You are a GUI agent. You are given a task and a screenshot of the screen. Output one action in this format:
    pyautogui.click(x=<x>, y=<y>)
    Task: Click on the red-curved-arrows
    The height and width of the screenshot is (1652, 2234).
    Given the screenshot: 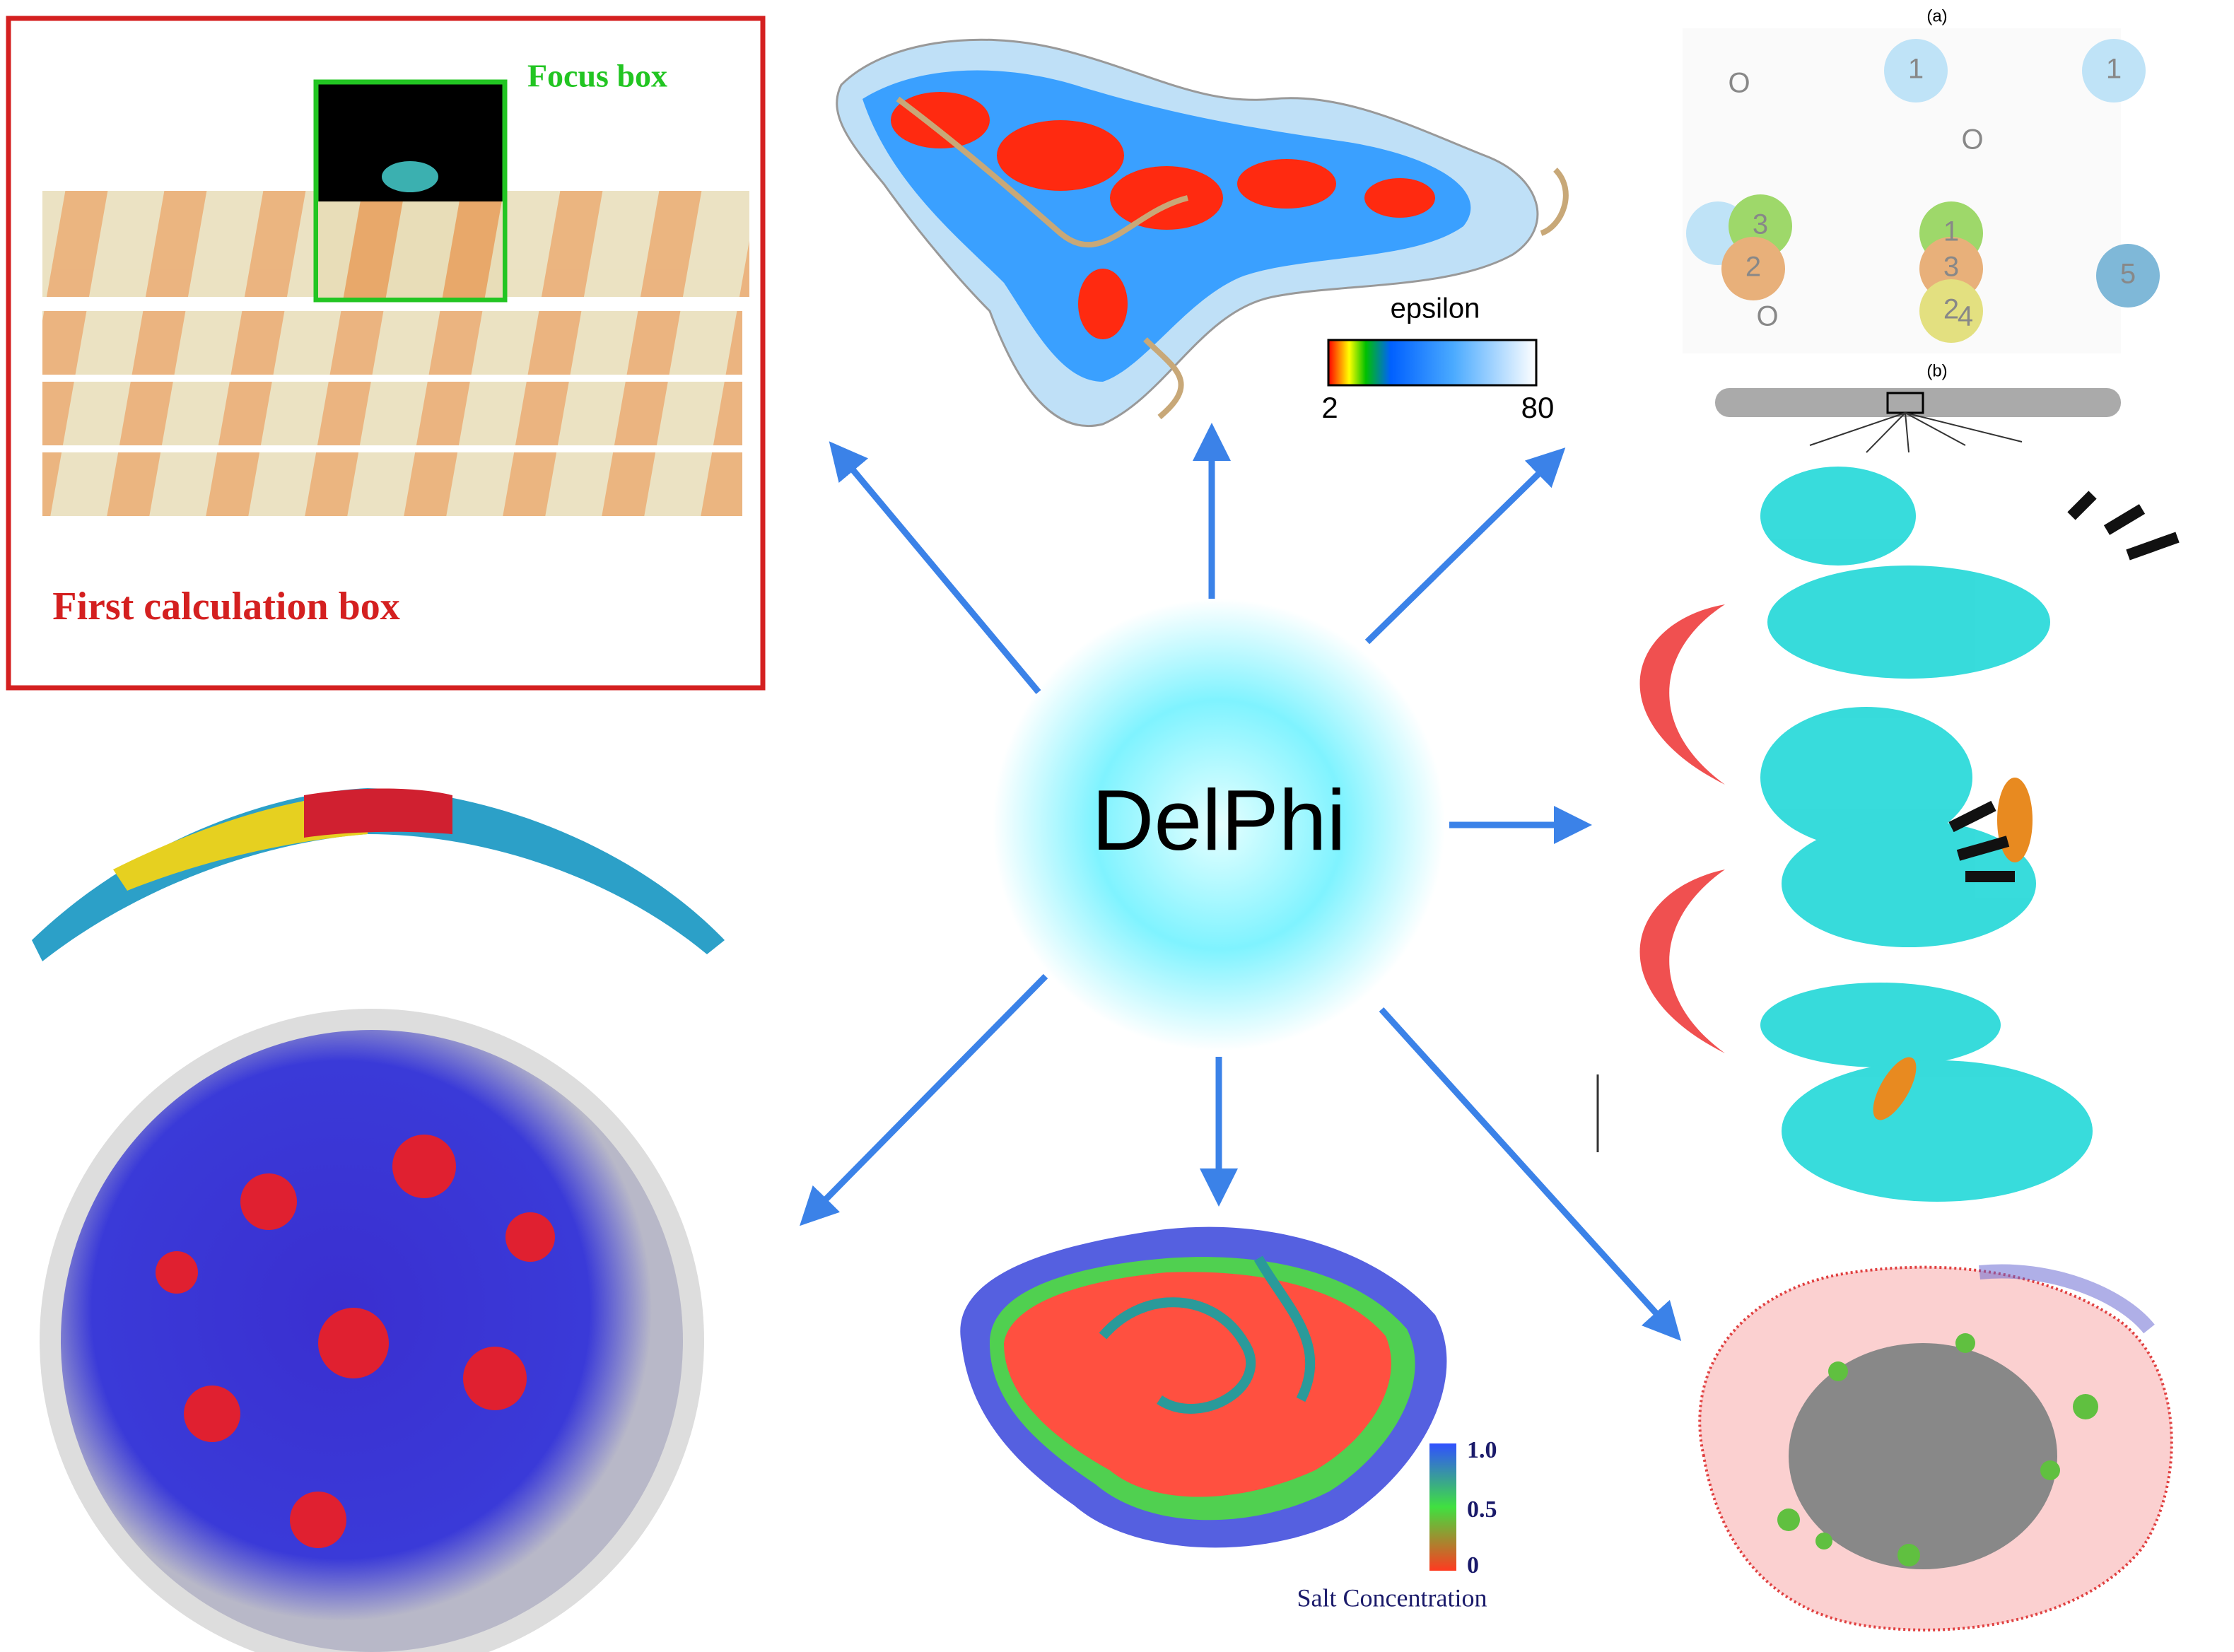 What is the action you would take?
    pyautogui.click(x=1682, y=828)
    